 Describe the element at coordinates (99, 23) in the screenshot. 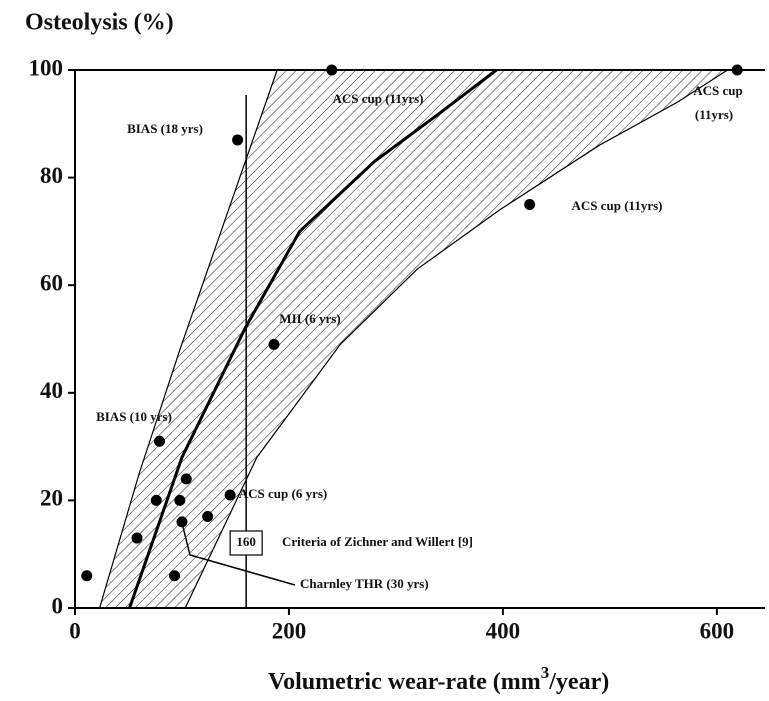

I see `chart-title: Osteolysis (%)` at that location.